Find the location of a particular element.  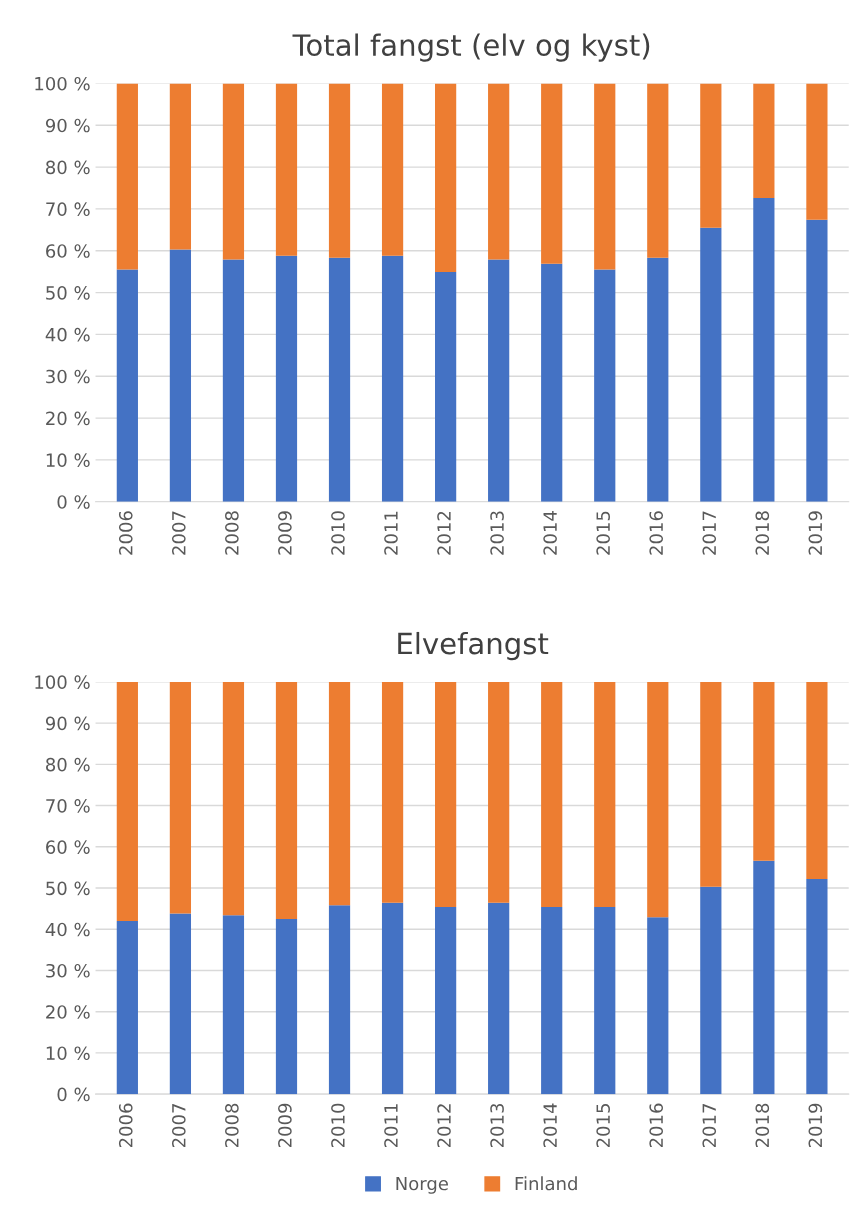

x-tick-label: 2019 is located at coordinates (815, 1125).